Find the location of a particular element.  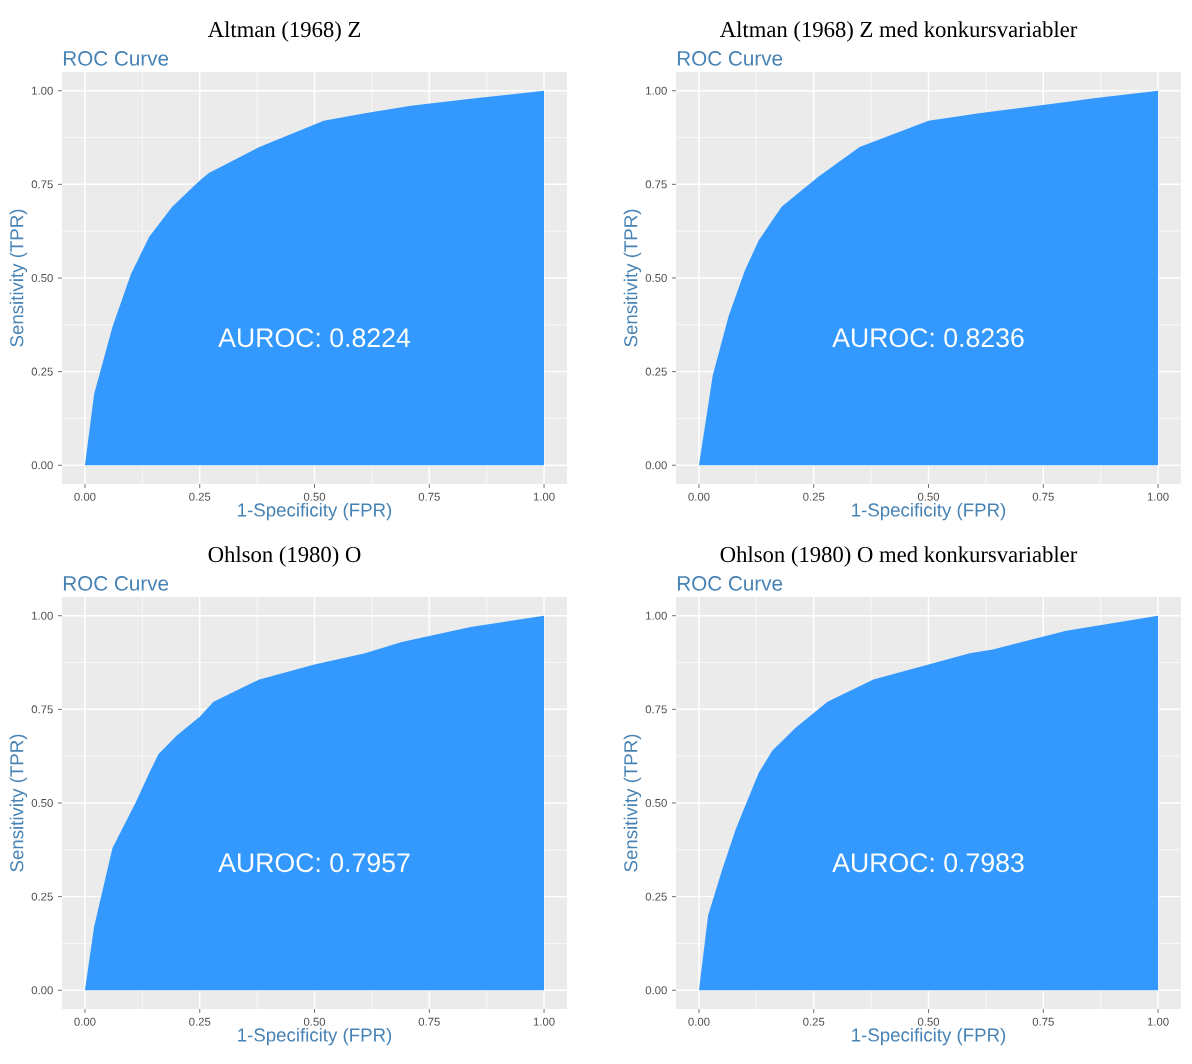

annotation: AUROC: 0.8224 is located at coordinates (314, 338).